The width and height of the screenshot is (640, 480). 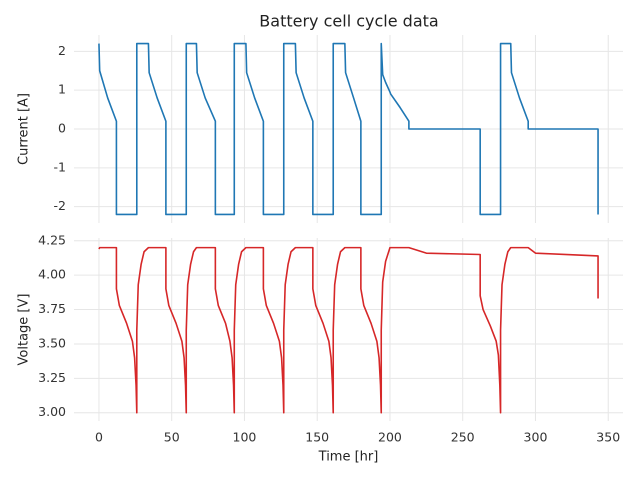 I want to click on x-tick-label: 300, so click(x=536, y=437).